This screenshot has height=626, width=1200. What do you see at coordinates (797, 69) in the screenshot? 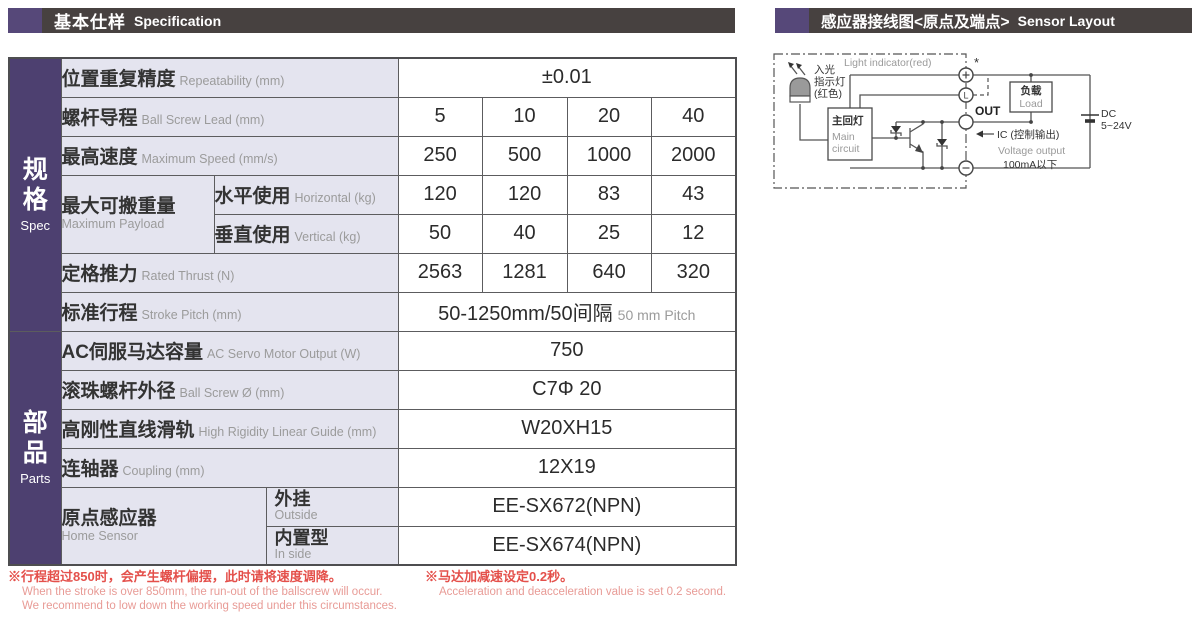
I see `light-ray-arrows-icon` at bounding box center [797, 69].